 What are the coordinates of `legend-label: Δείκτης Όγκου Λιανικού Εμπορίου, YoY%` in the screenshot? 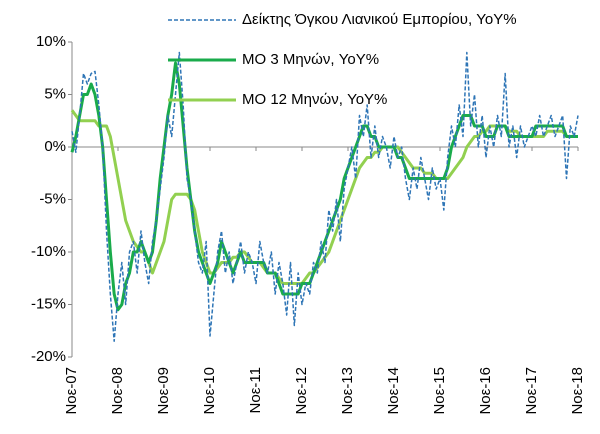 It's located at (379, 19).